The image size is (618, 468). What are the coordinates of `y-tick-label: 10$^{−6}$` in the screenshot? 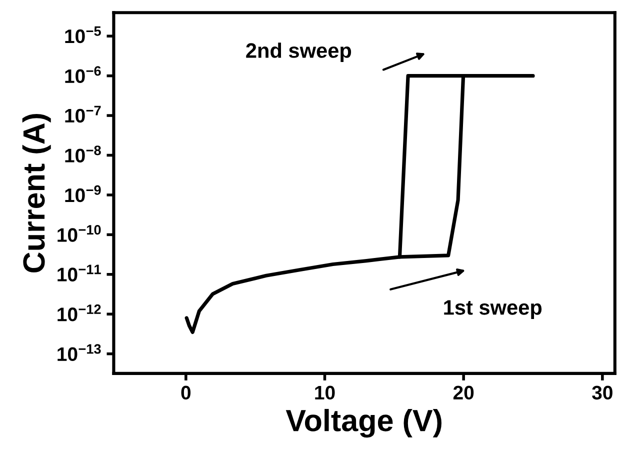 It's located at (83, 75).